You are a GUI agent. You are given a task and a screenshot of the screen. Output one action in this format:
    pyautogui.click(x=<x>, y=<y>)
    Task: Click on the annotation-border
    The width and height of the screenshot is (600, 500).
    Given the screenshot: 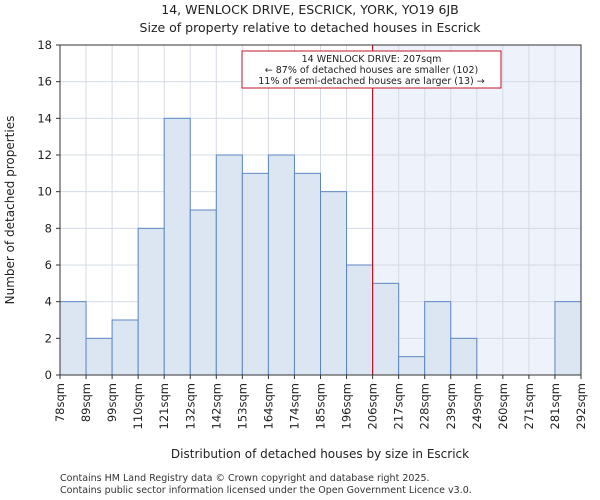 What is the action you would take?
    pyautogui.click(x=371, y=69)
    